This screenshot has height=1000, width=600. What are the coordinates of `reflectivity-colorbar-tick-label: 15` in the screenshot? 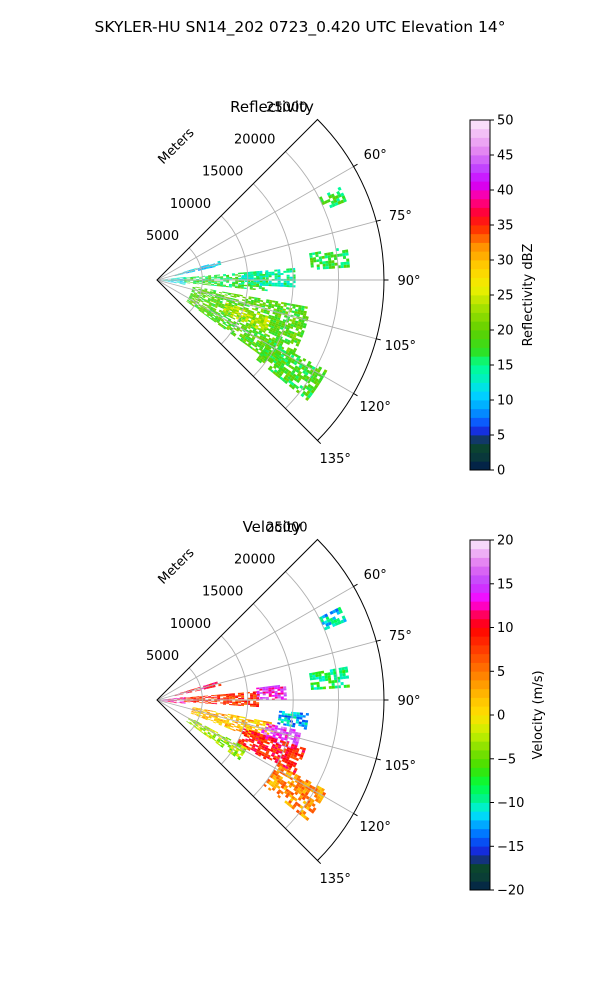 It's located at (505, 366).